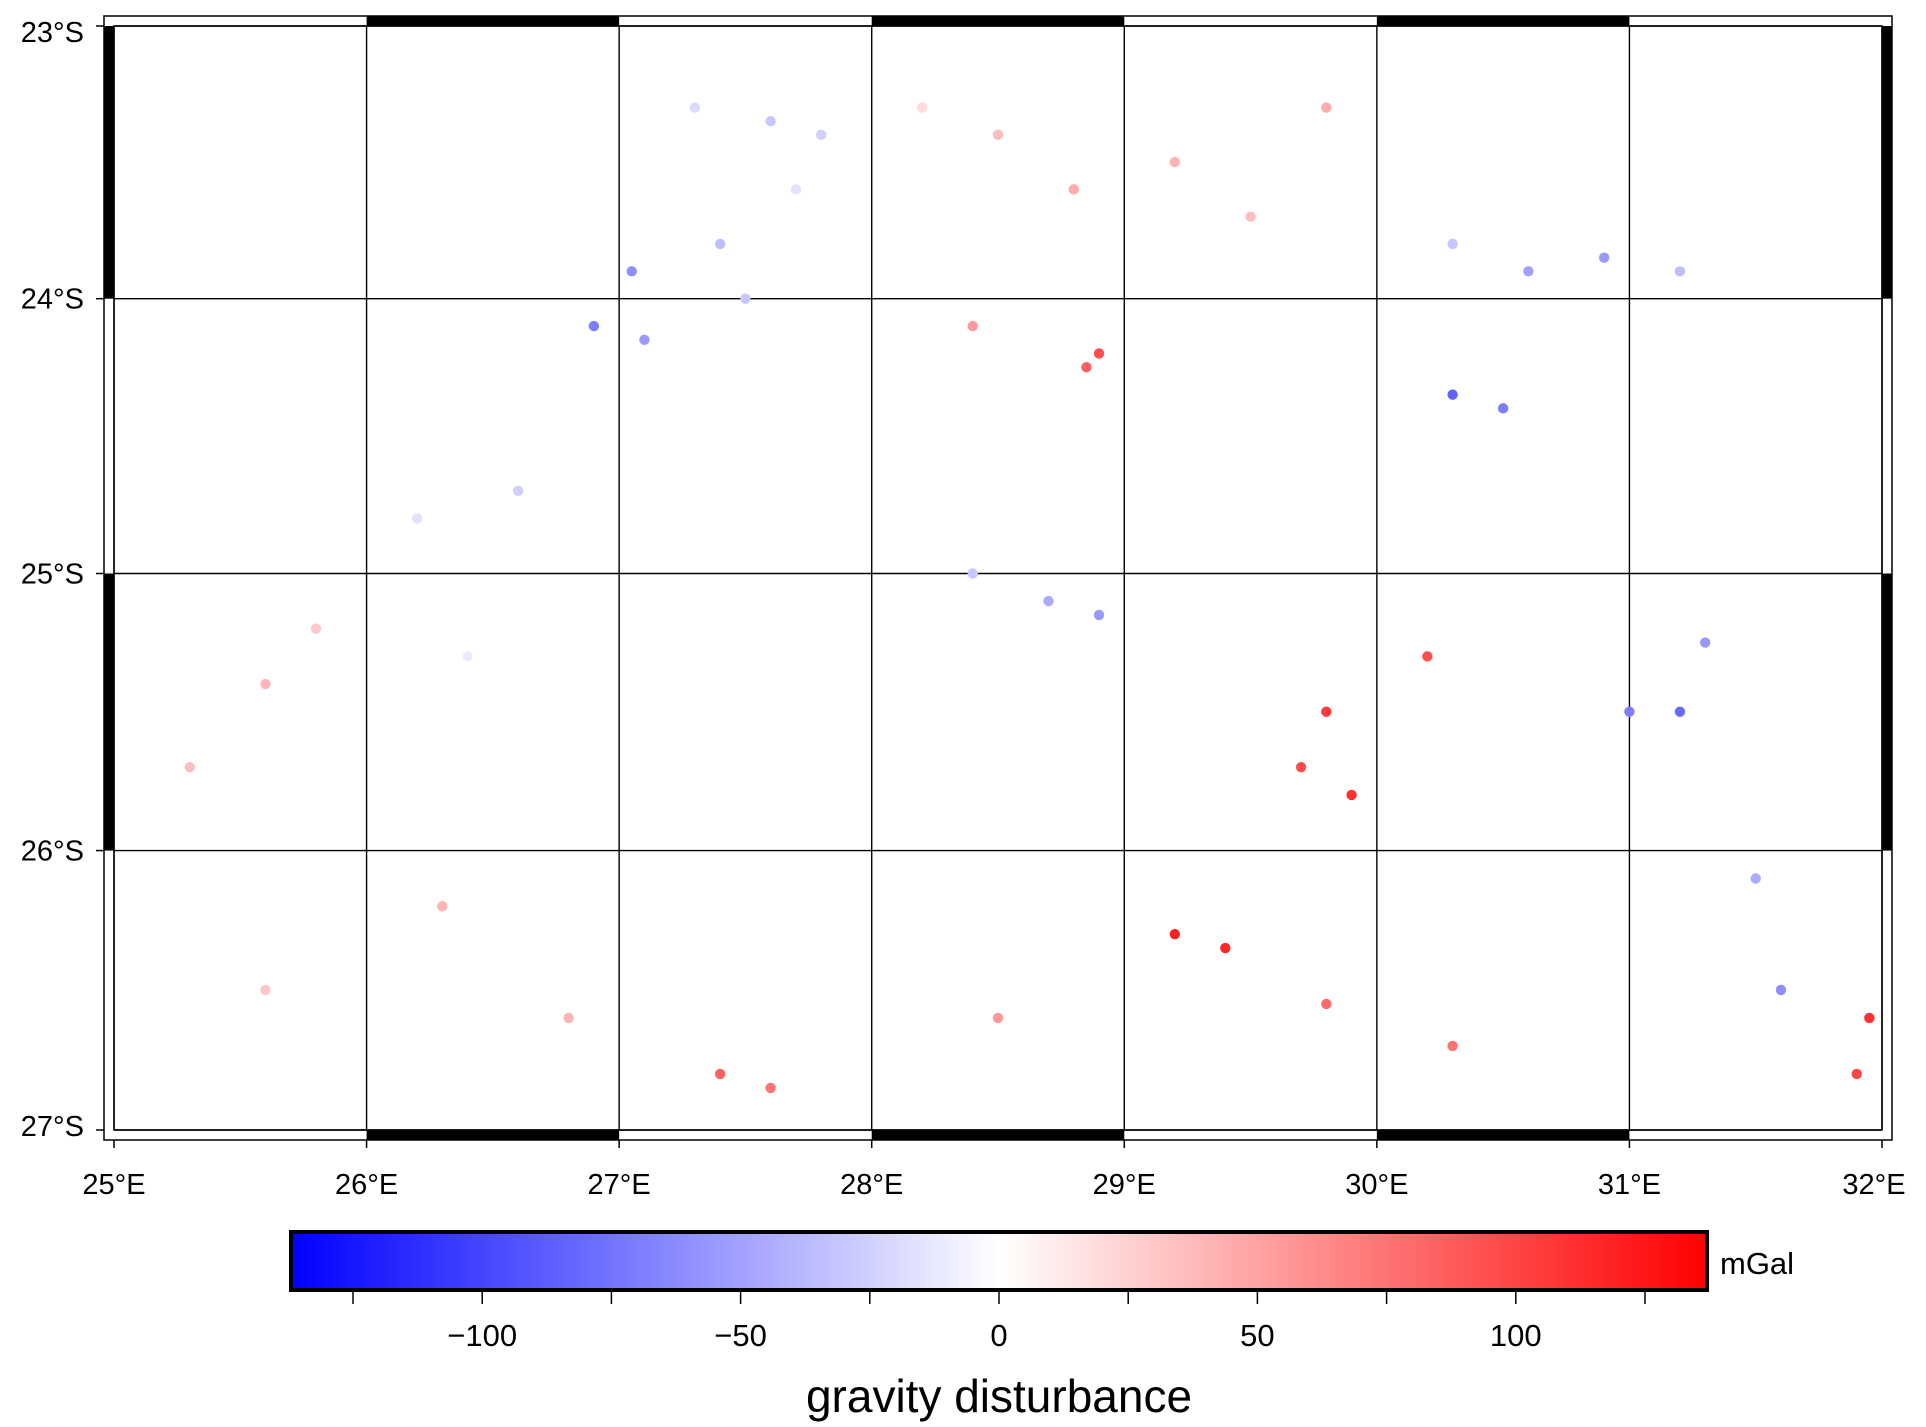 Image resolution: width=1926 pixels, height=1427 pixels. What do you see at coordinates (1516, 1335) in the screenshot?
I see `colorbar-tick-label-4: 100` at bounding box center [1516, 1335].